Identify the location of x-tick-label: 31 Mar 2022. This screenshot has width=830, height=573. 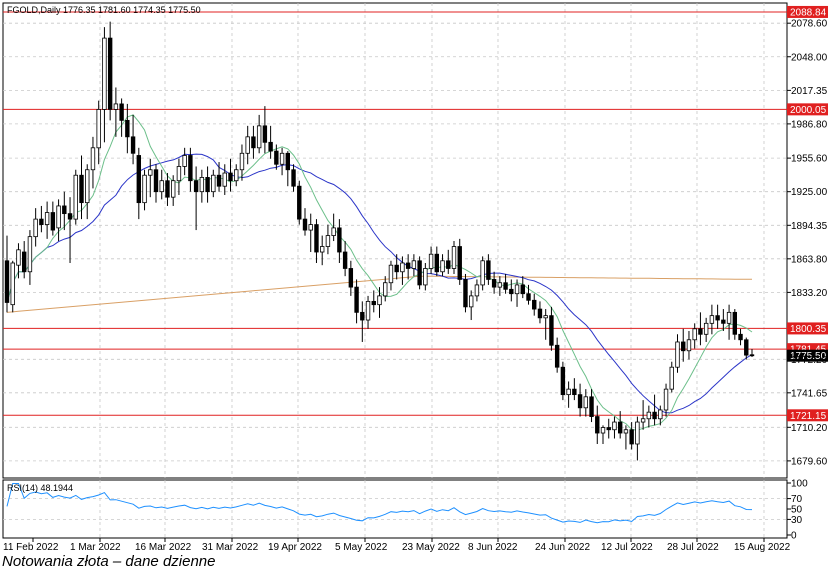
(230, 547).